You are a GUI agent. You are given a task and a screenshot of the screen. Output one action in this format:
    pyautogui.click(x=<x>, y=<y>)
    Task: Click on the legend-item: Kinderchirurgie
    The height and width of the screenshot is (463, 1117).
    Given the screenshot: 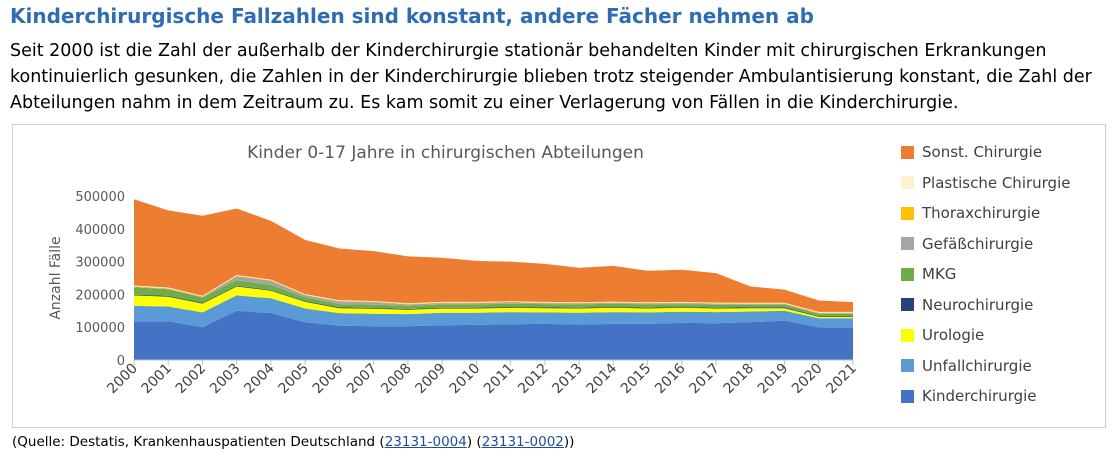 What is the action you would take?
    pyautogui.click(x=1001, y=396)
    